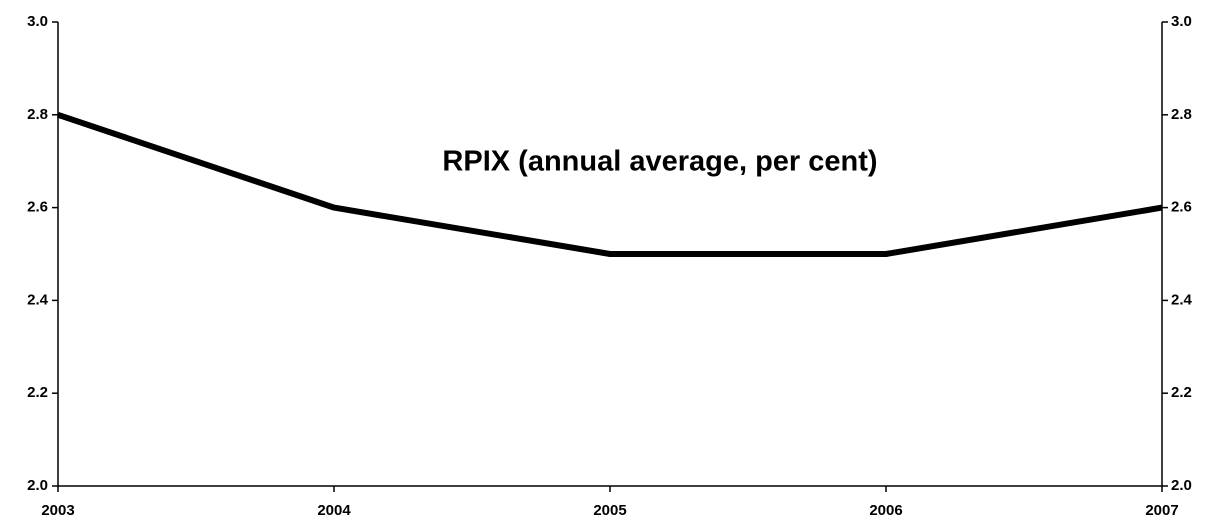  What do you see at coordinates (1181, 207) in the screenshot?
I see `y2-tick-label: 2.6` at bounding box center [1181, 207].